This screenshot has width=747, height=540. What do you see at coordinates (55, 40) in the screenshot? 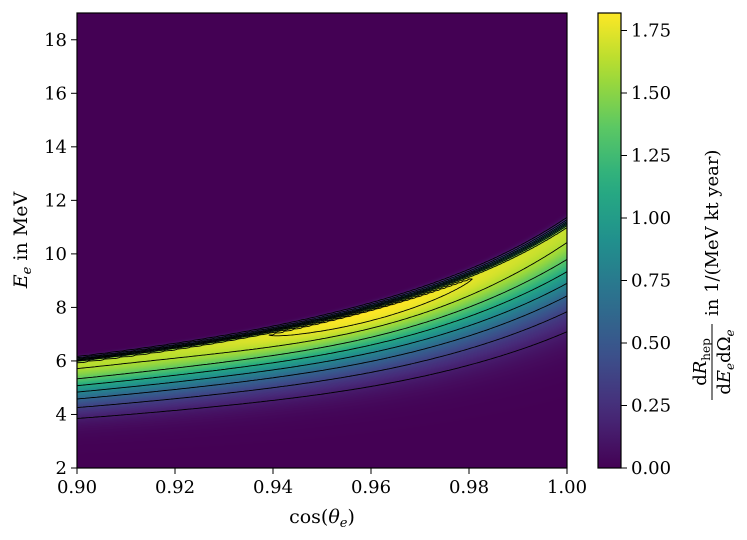
I see `y-tick-label: 18` at bounding box center [55, 40].